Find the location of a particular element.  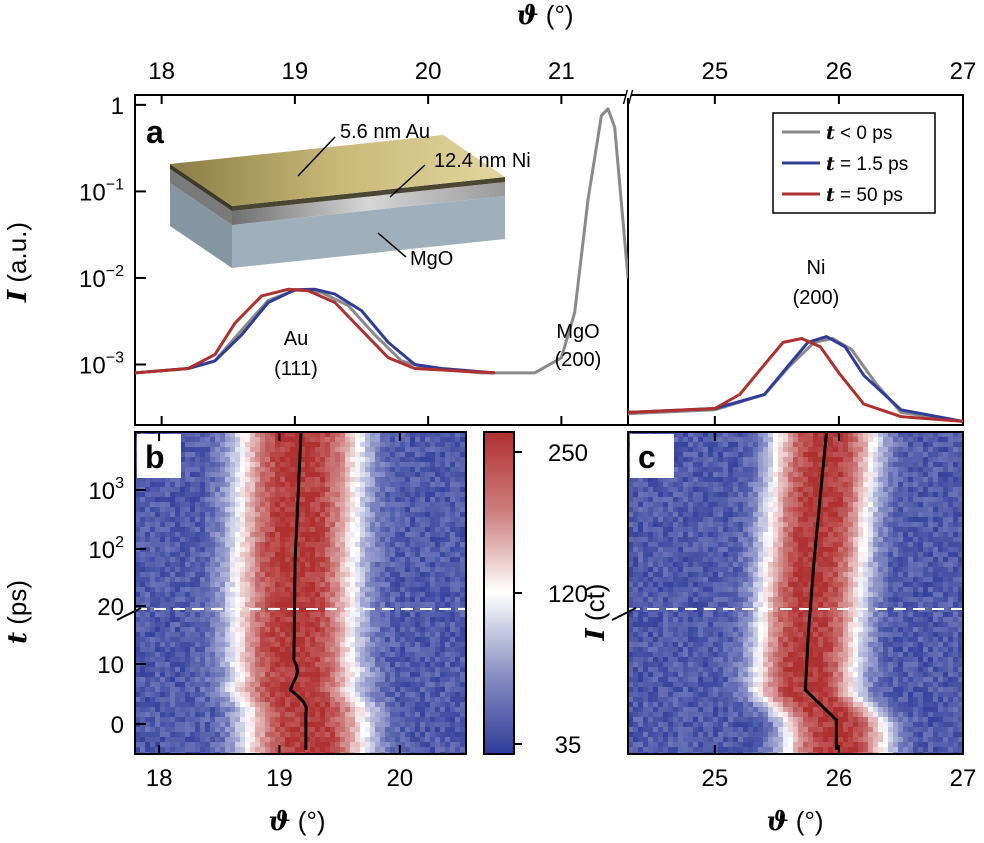

panel-a-frame-seam is located at coordinates (628, 95).